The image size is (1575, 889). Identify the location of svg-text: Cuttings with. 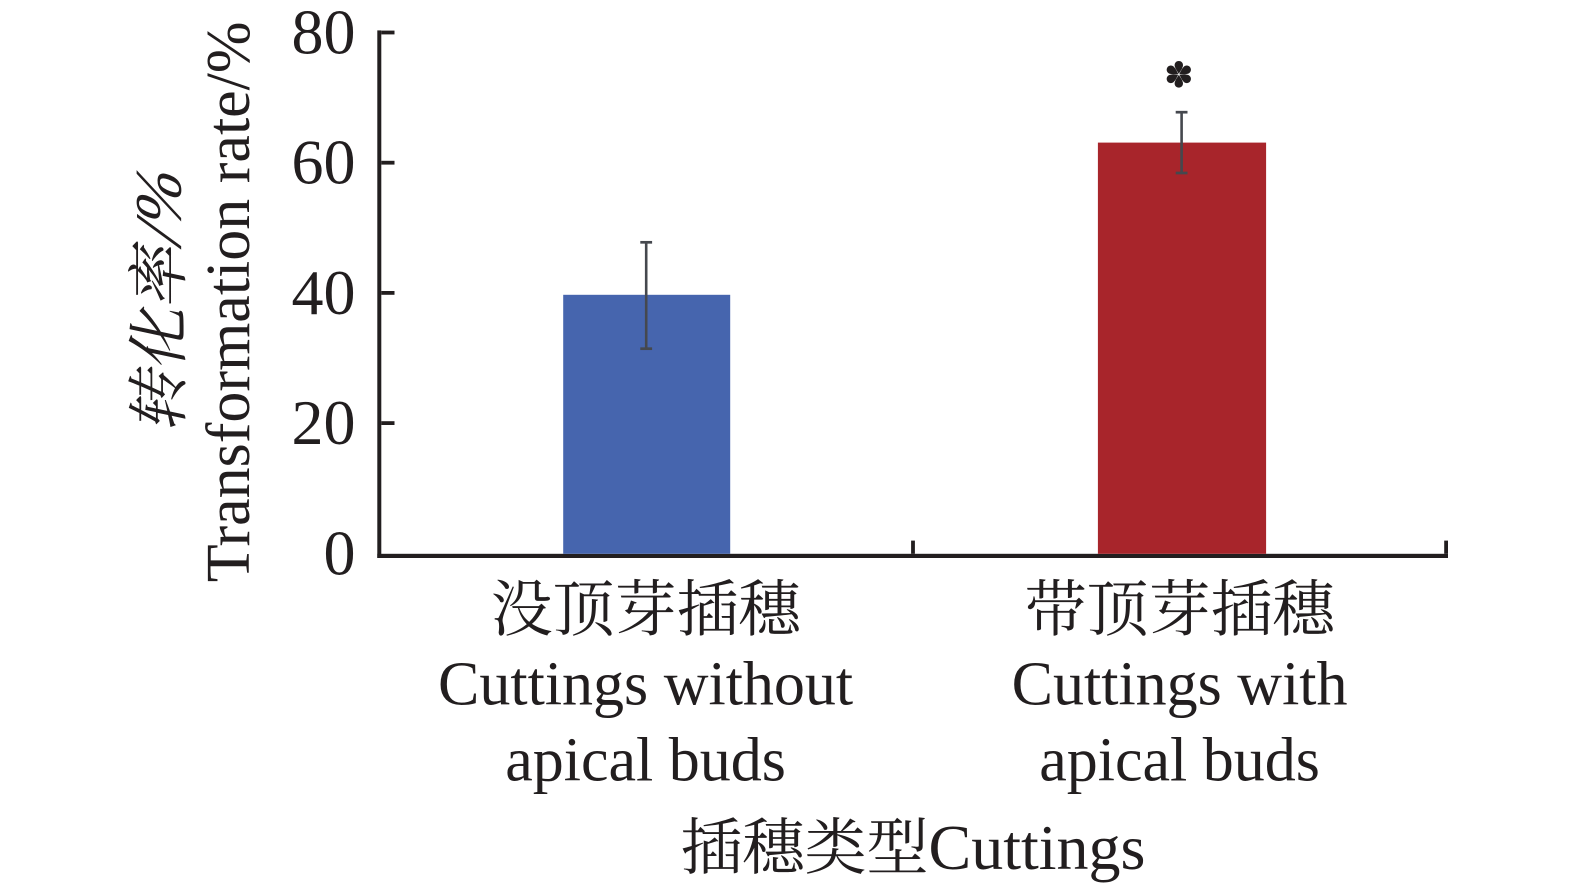
(1180, 685).